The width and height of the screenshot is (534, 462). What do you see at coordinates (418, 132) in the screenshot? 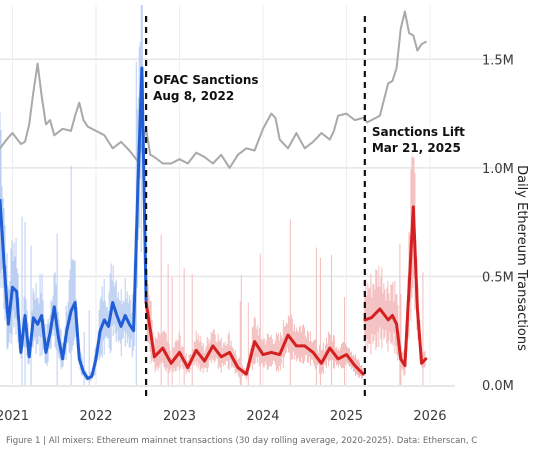
I see `event-label: Sanctions Lift` at bounding box center [418, 132].